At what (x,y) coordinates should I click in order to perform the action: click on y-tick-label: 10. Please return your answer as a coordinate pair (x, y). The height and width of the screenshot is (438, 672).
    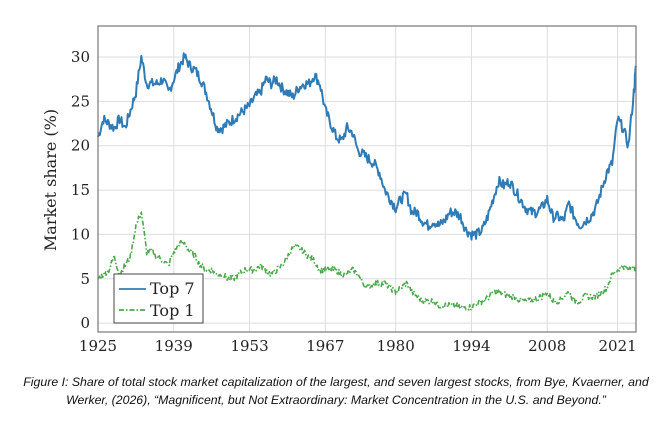
    Looking at the image, I should click on (80, 234).